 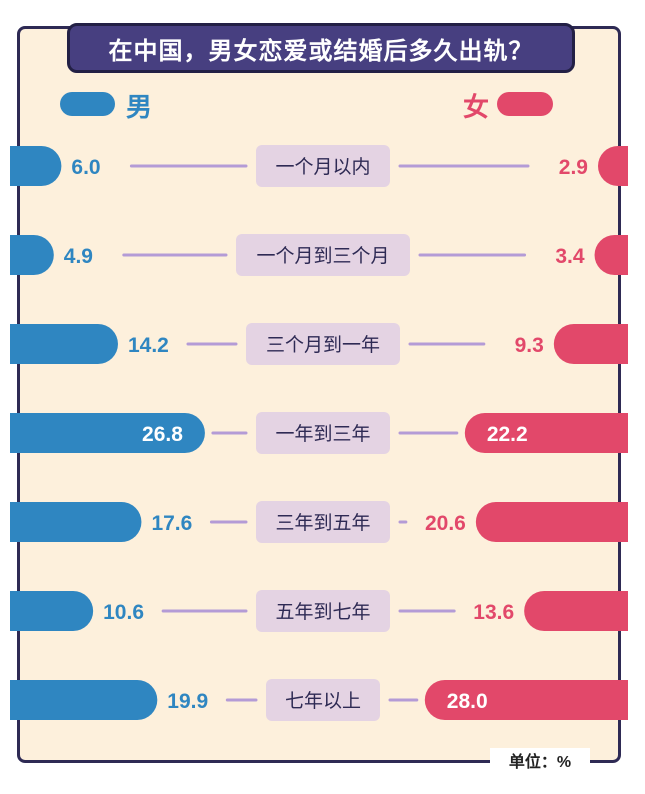 What do you see at coordinates (78, 256) in the screenshot?
I see `male-value-label: 4.9` at bounding box center [78, 256].